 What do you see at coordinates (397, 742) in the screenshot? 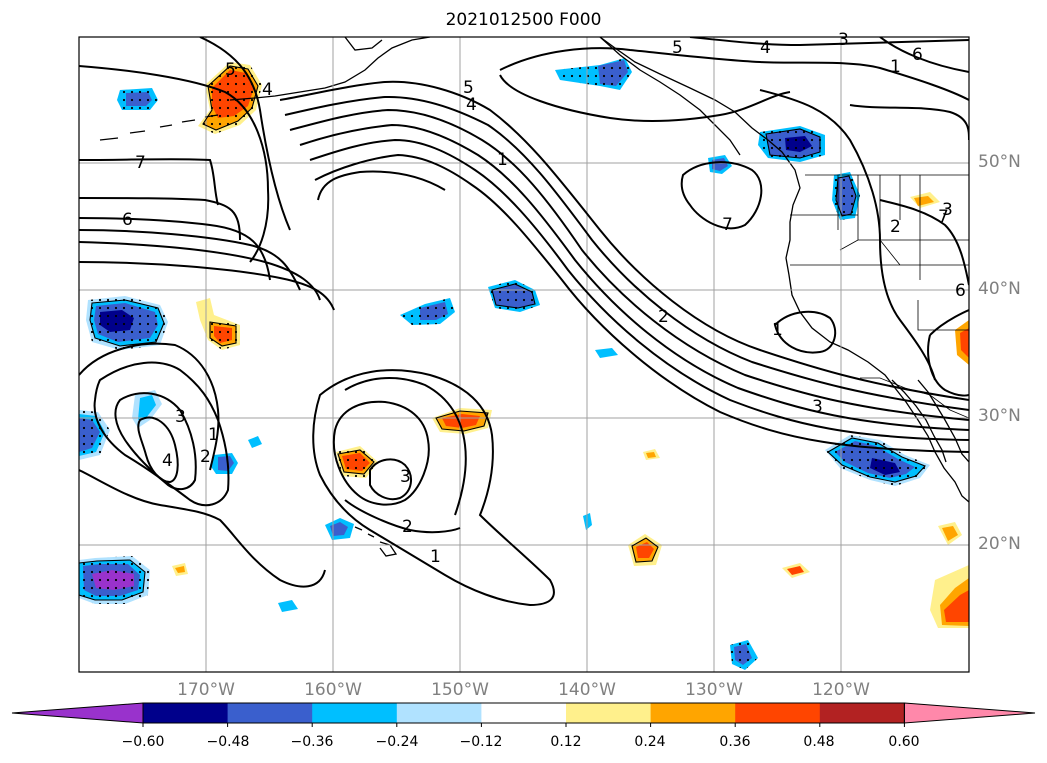
I see `colorbar-tick-label: −0.24` at bounding box center [397, 742].